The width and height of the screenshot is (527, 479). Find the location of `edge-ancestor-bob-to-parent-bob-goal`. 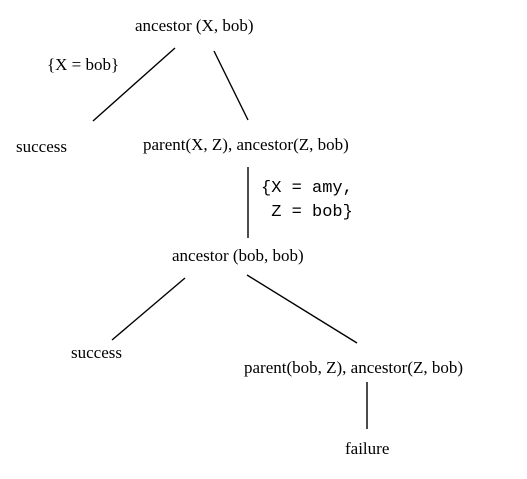

edge-ancestor-bob-to-parent-bob-goal is located at coordinates (302, 309).